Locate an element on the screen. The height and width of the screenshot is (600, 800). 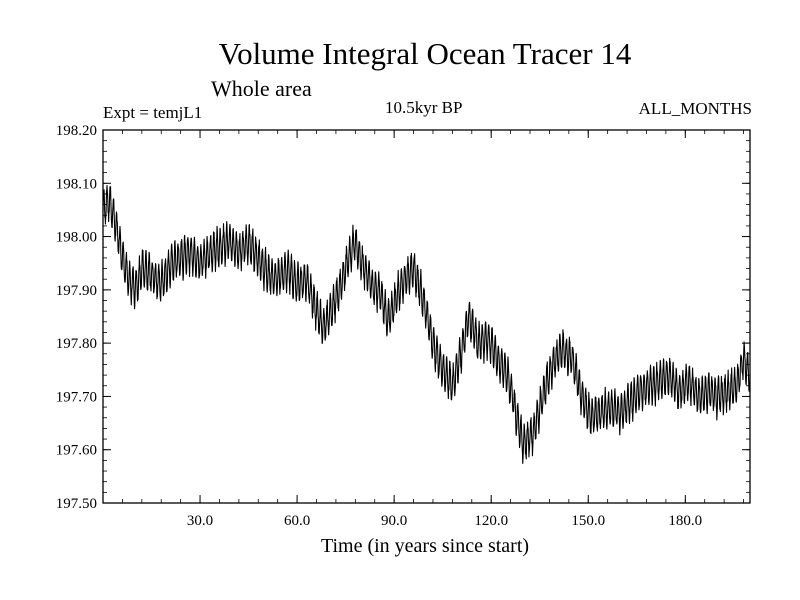
y-tick-label: 197.70 is located at coordinates (76, 397).